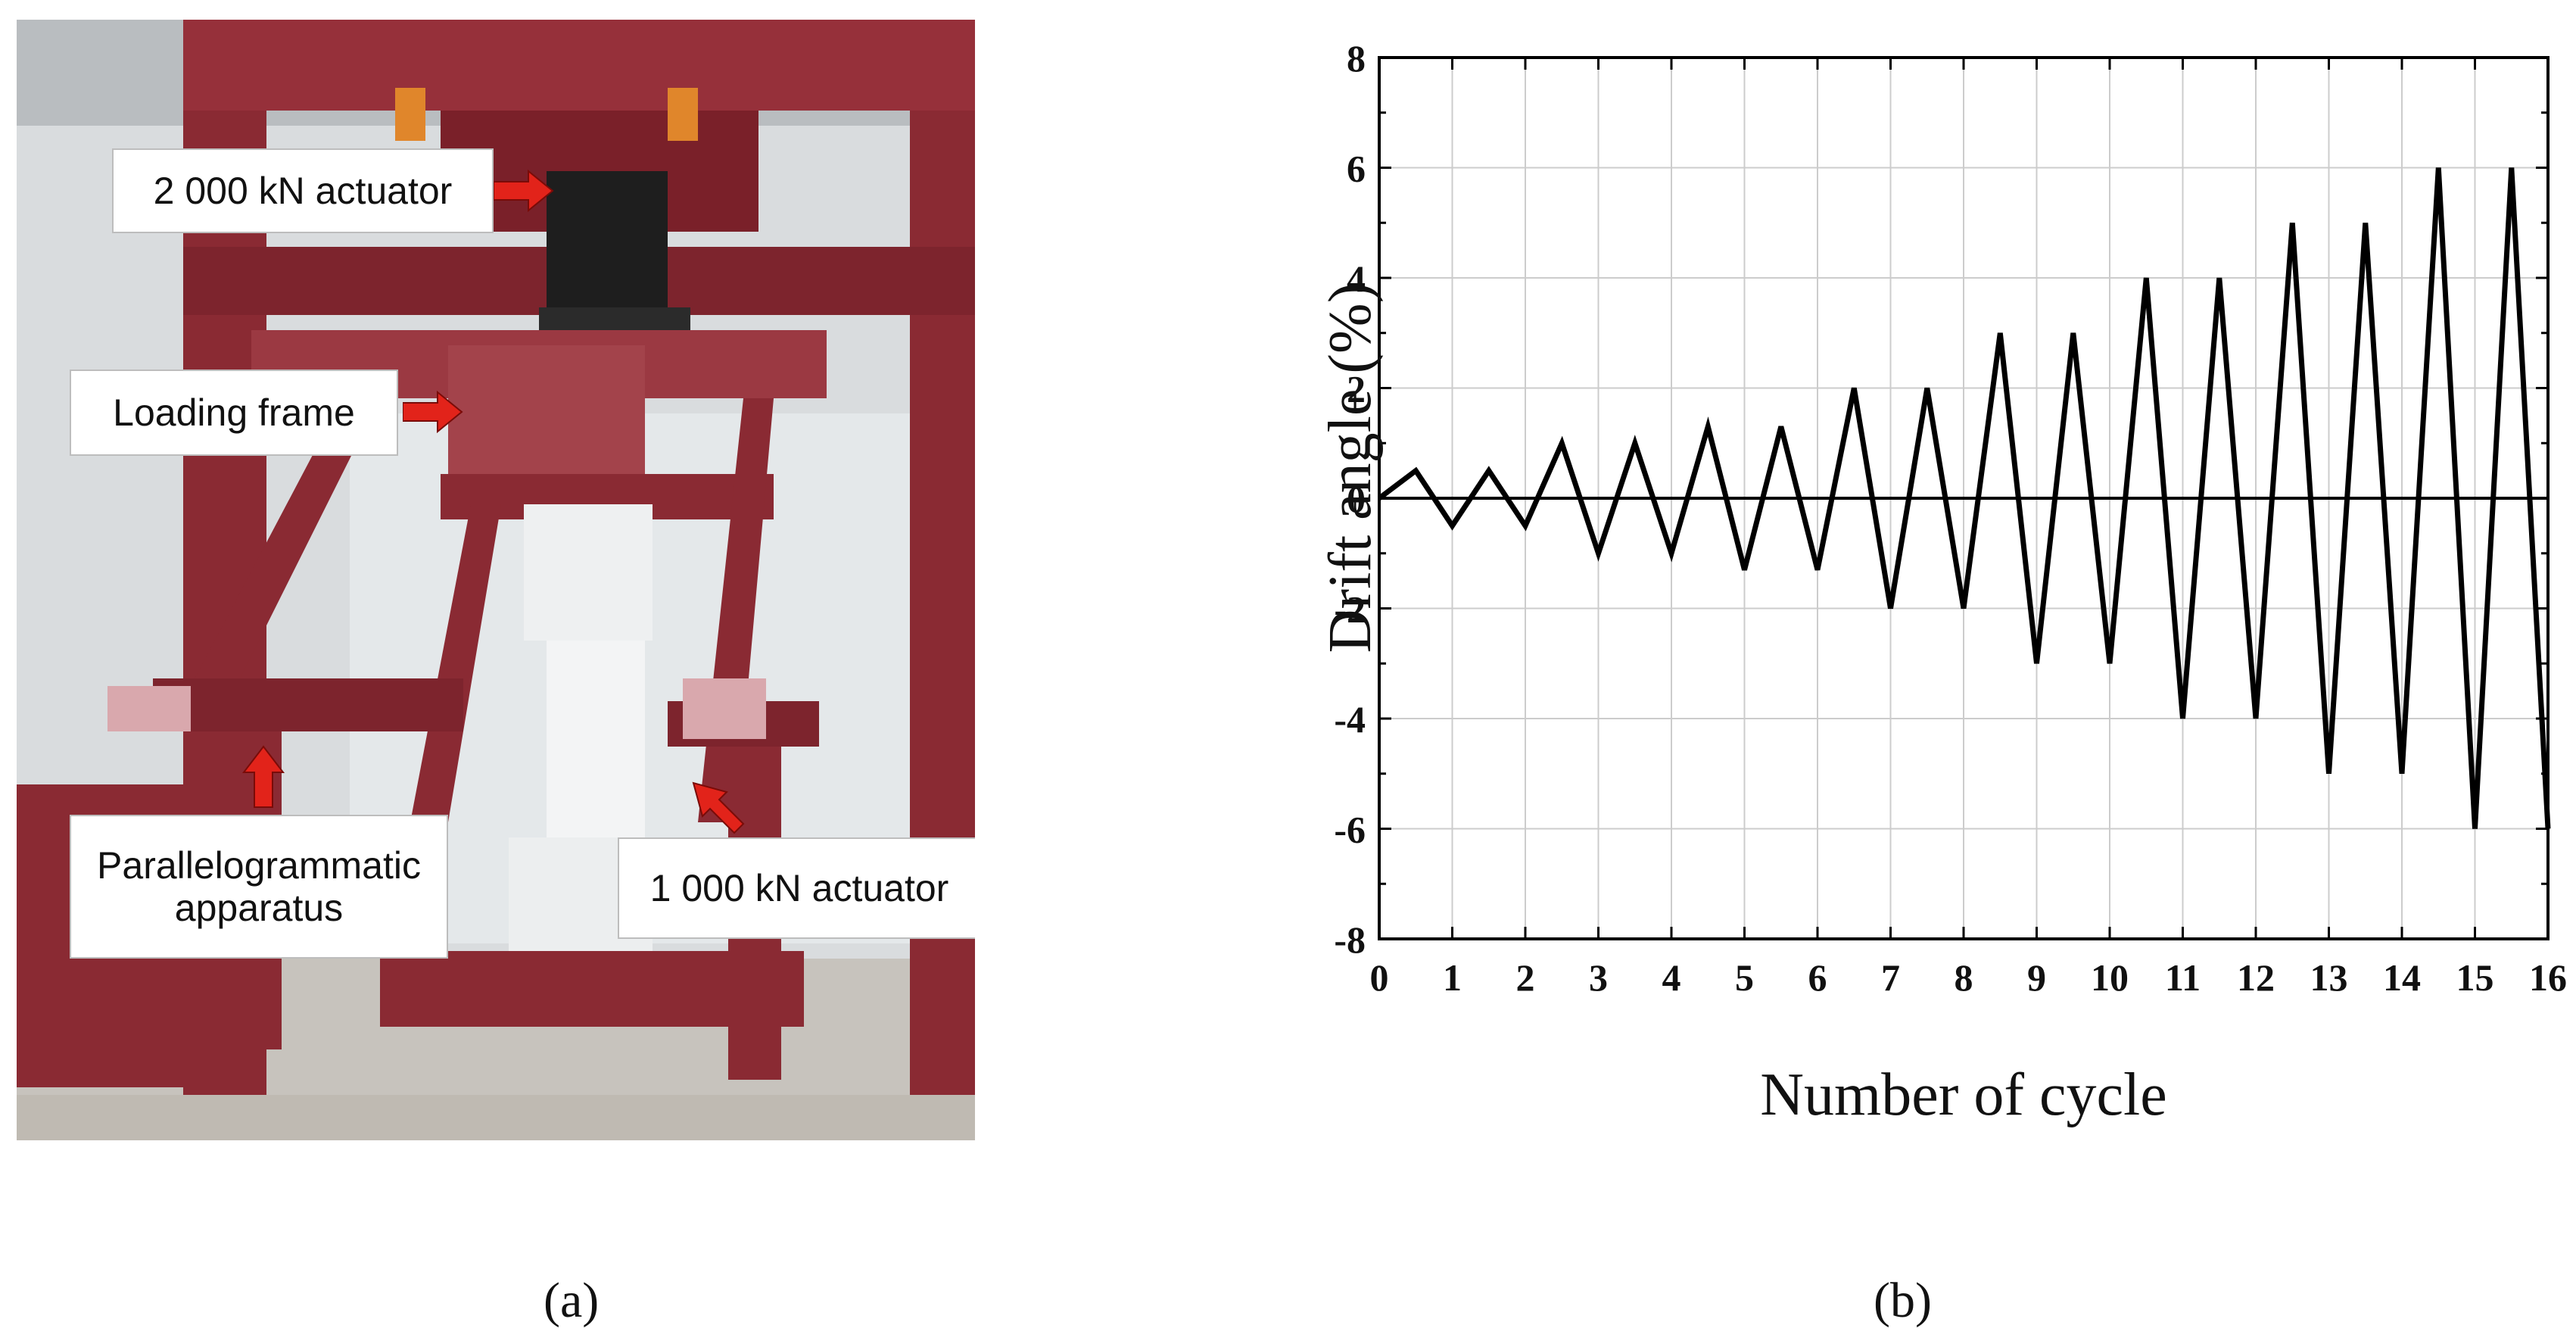 This screenshot has height=1344, width=2576. I want to click on x-tick-label: 10, so click(2110, 977).